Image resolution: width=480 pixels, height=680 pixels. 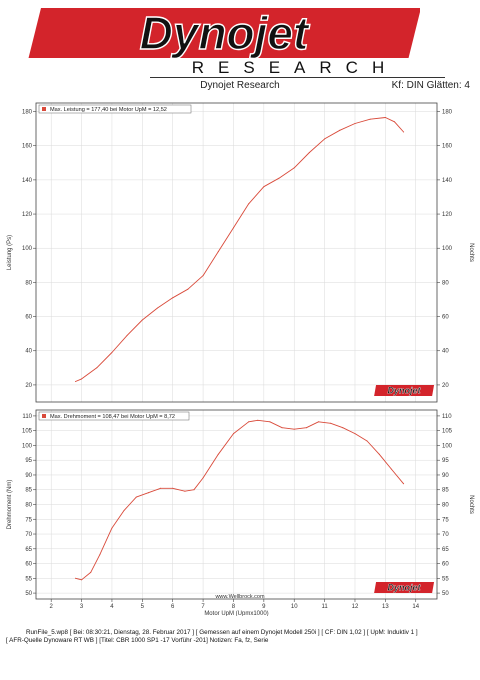 I want to click on y-tick-label: 100, so click(x=27, y=249).